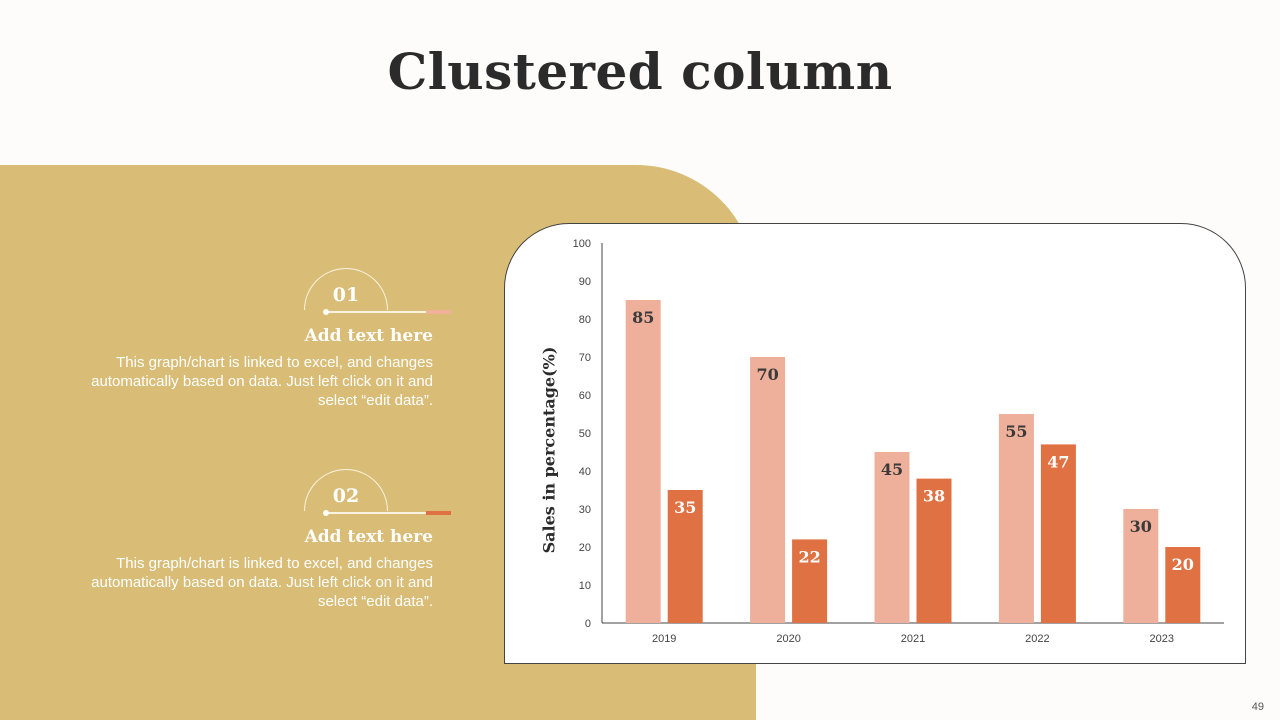  What do you see at coordinates (585, 586) in the screenshot?
I see `y-tick-label: 10` at bounding box center [585, 586].